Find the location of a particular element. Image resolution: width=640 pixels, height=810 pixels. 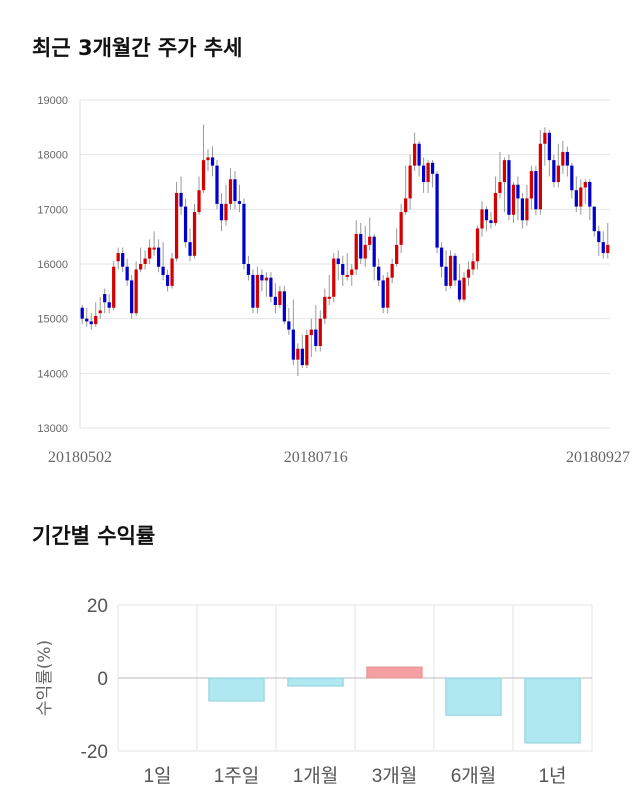

y-tick-label: 20 is located at coordinates (97, 606).